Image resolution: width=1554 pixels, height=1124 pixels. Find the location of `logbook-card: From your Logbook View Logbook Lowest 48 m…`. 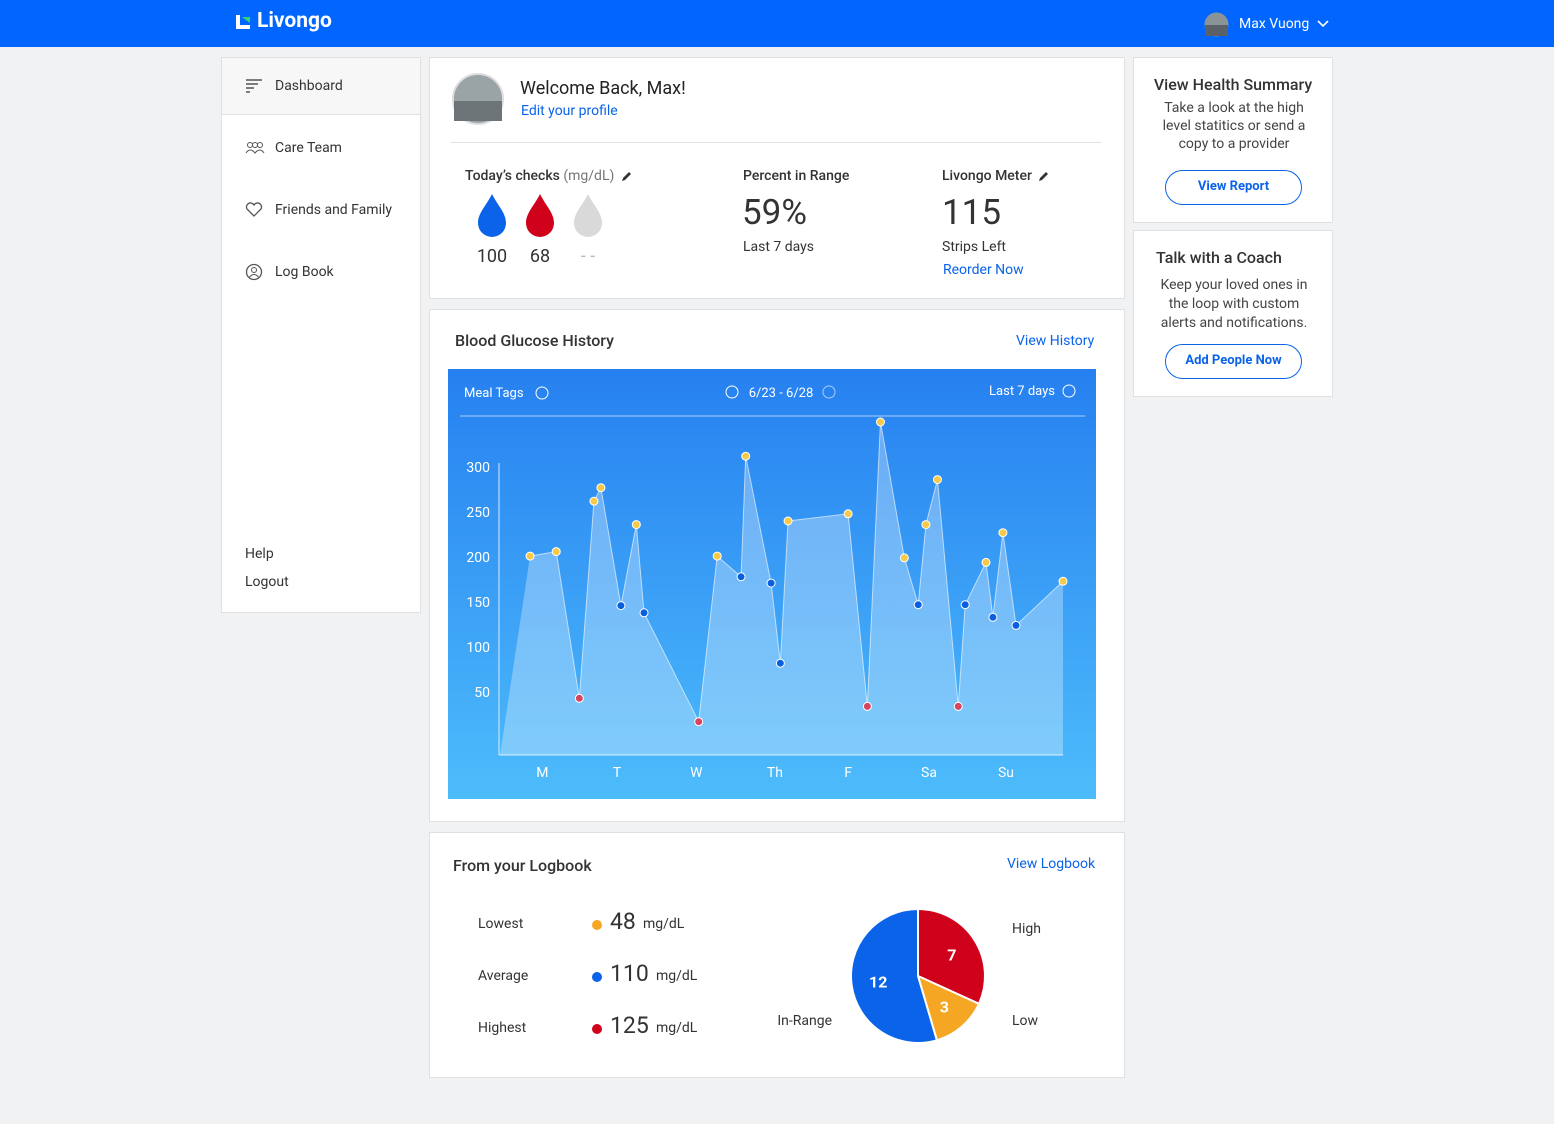

logbook-card: From your Logbook View Logbook Lowest 48 m… is located at coordinates (777, 955).